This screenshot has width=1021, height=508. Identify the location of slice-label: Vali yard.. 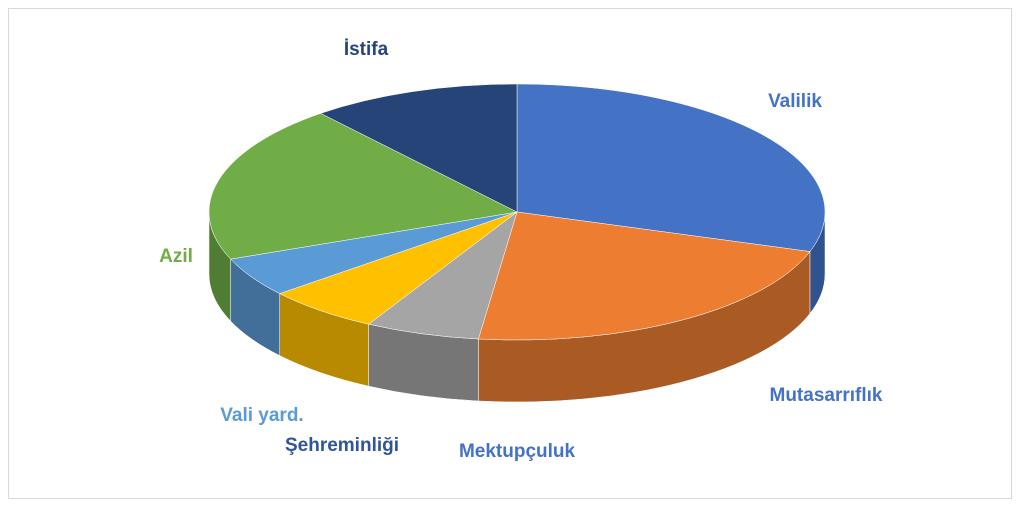
(261, 415).